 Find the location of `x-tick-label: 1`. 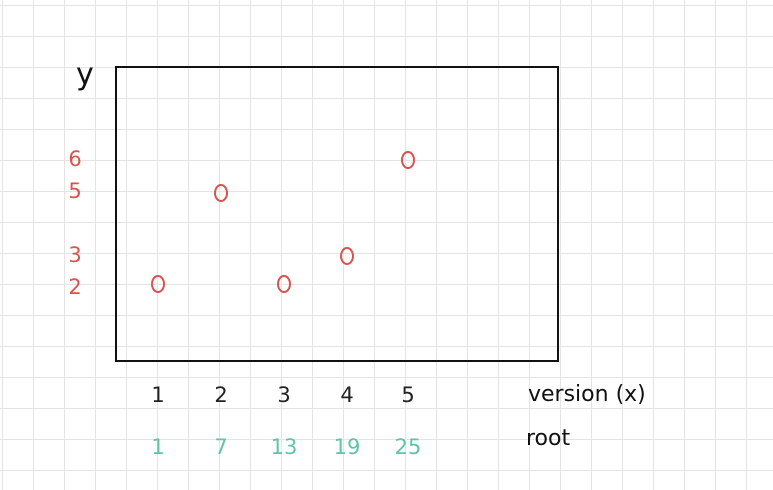

x-tick-label: 1 is located at coordinates (157, 395).